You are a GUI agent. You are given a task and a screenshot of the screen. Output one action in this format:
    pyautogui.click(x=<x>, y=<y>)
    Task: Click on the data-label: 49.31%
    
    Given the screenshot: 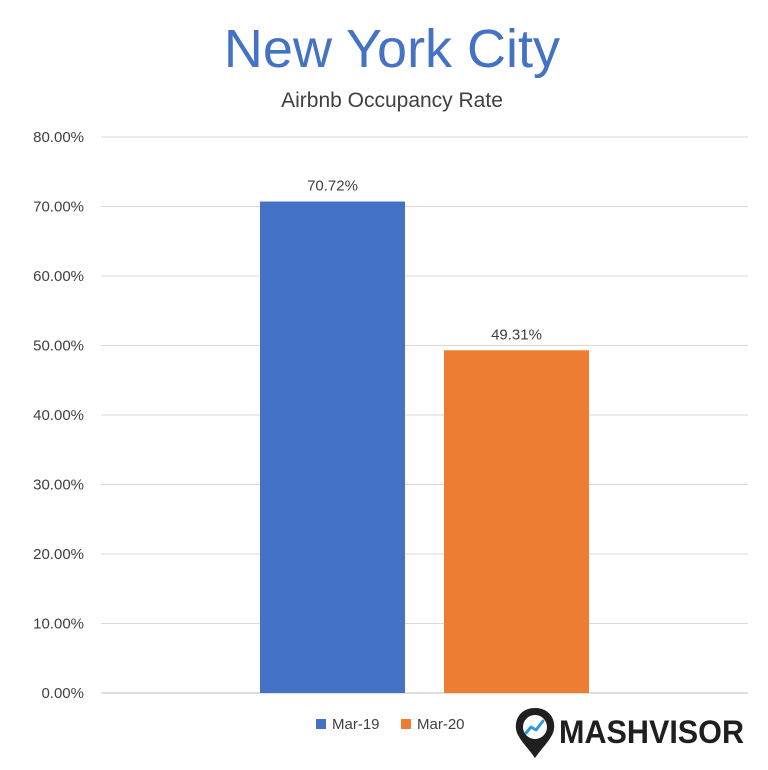 What is the action you would take?
    pyautogui.click(x=516, y=334)
    